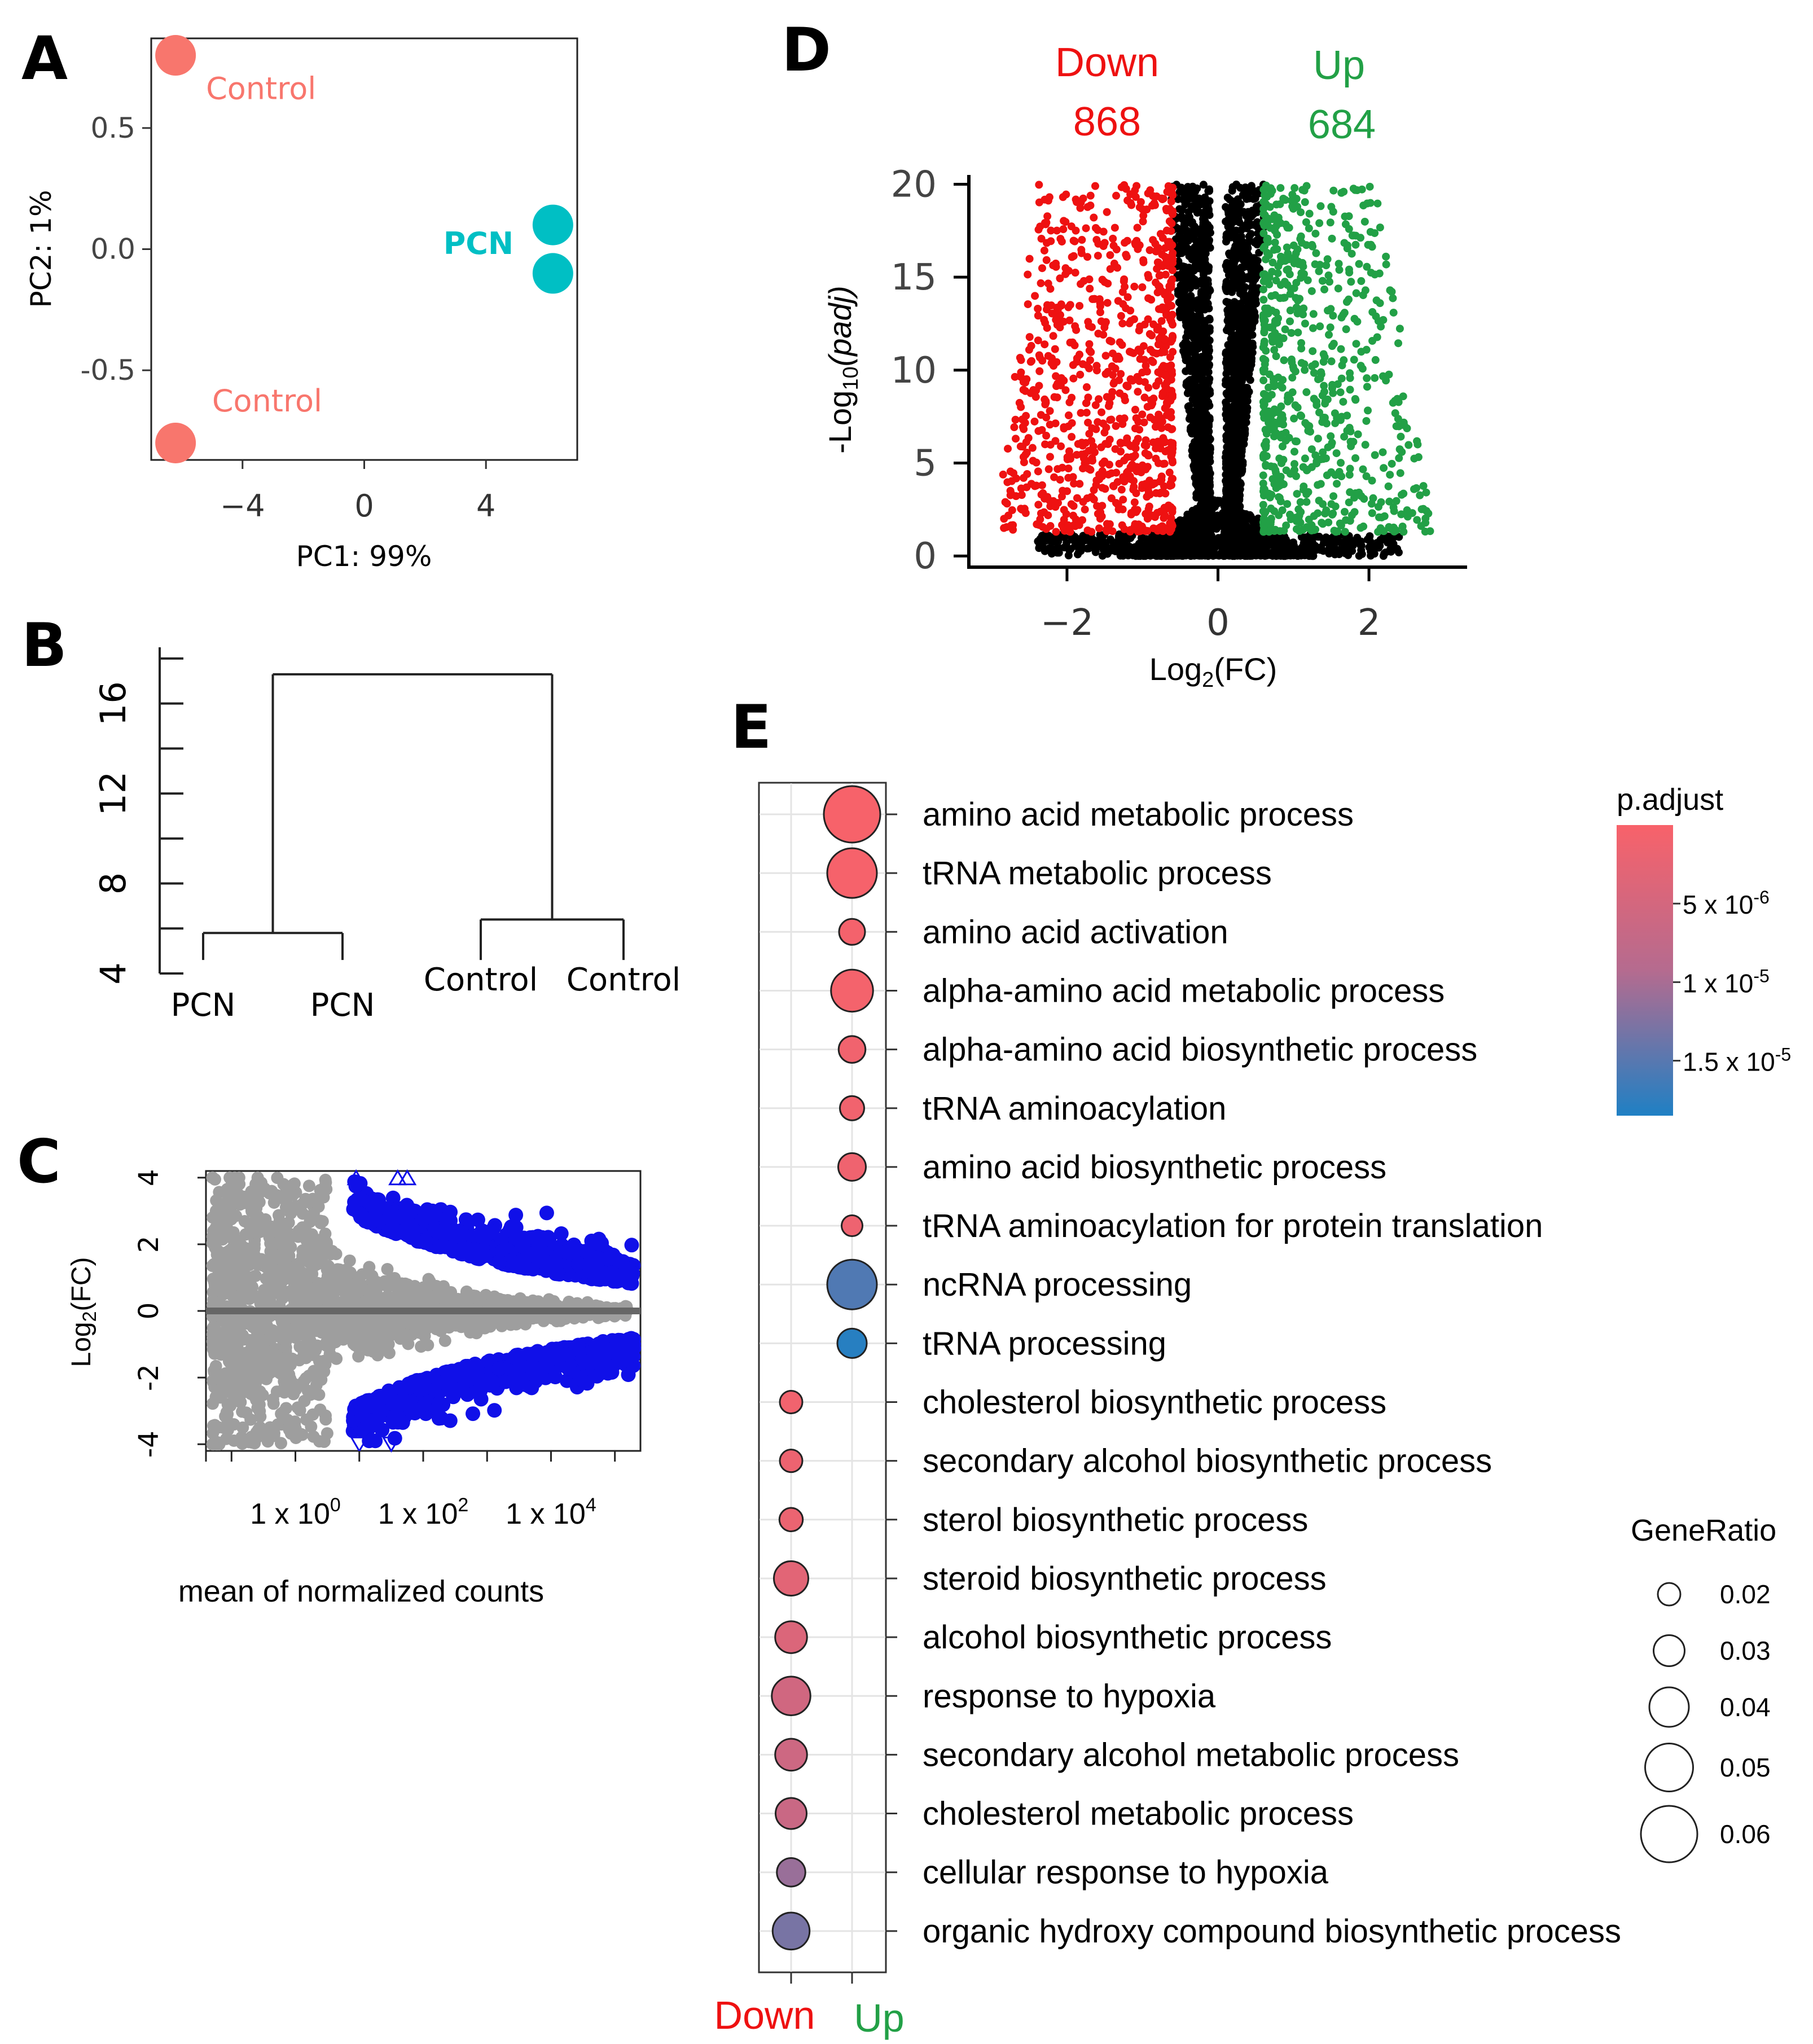 The height and width of the screenshot is (2044, 1813). Describe the element at coordinates (806, 50) in the screenshot. I see `panel-d-label: D` at that location.